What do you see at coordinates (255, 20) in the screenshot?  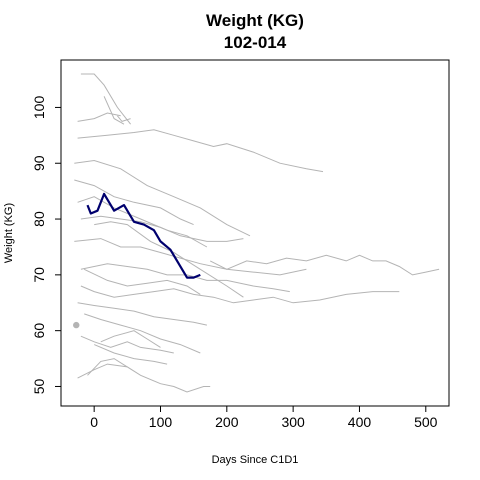 I see `chart-title: Weight (KG)` at bounding box center [255, 20].